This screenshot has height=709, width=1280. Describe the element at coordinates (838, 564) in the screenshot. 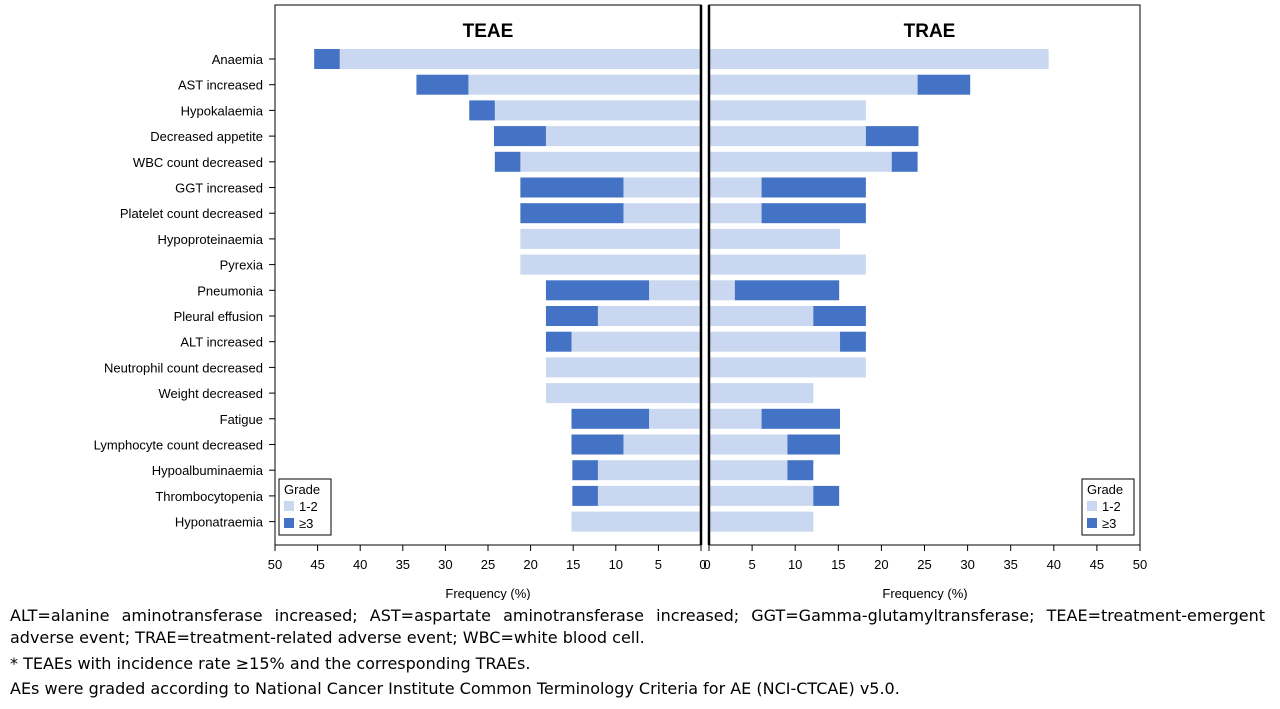

I see `trae-x-tick-label: 15` at that location.